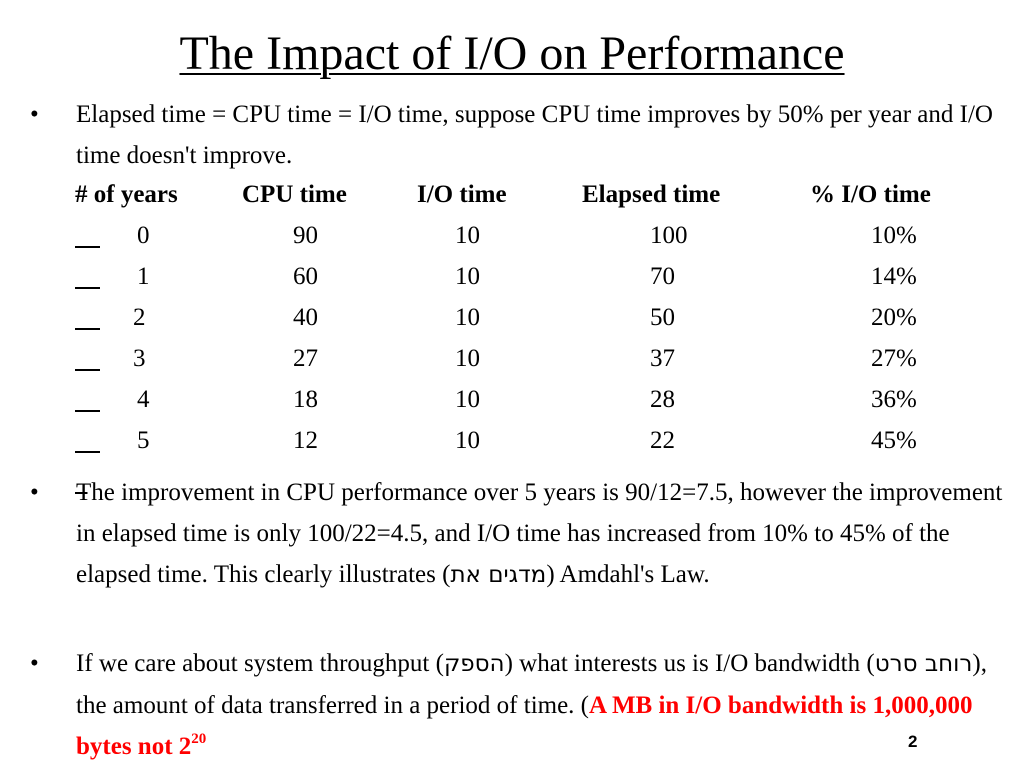  What do you see at coordinates (894, 358) in the screenshot?
I see `cell-pct-io-time: 27%` at bounding box center [894, 358].